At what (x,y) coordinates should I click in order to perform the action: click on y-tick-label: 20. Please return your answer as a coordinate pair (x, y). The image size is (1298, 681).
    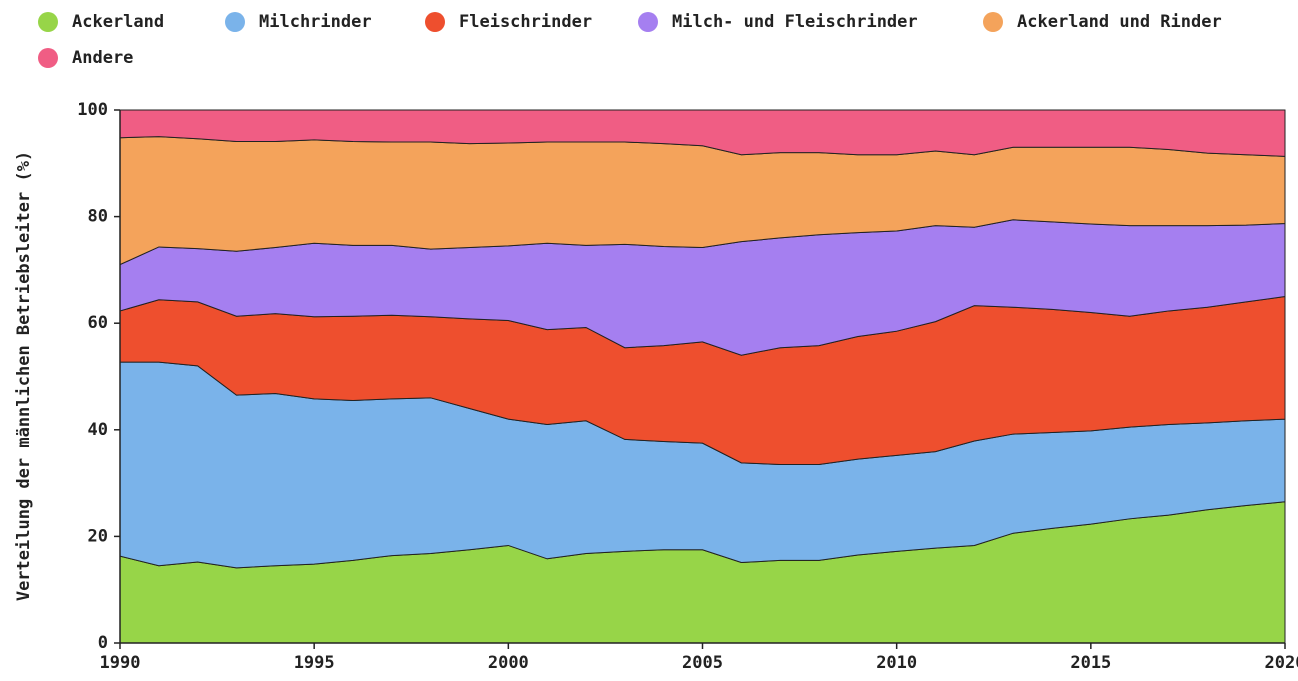
    Looking at the image, I should click on (98, 536).